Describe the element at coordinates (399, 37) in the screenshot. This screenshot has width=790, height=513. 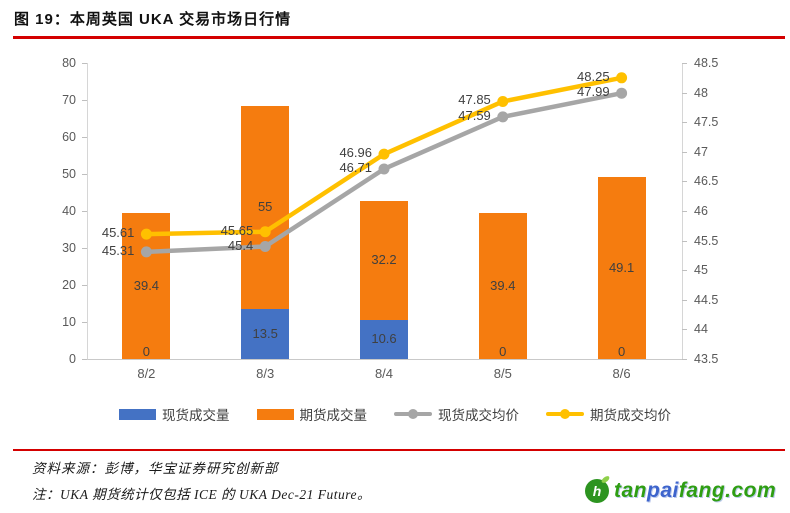
I see `title-underline` at that location.